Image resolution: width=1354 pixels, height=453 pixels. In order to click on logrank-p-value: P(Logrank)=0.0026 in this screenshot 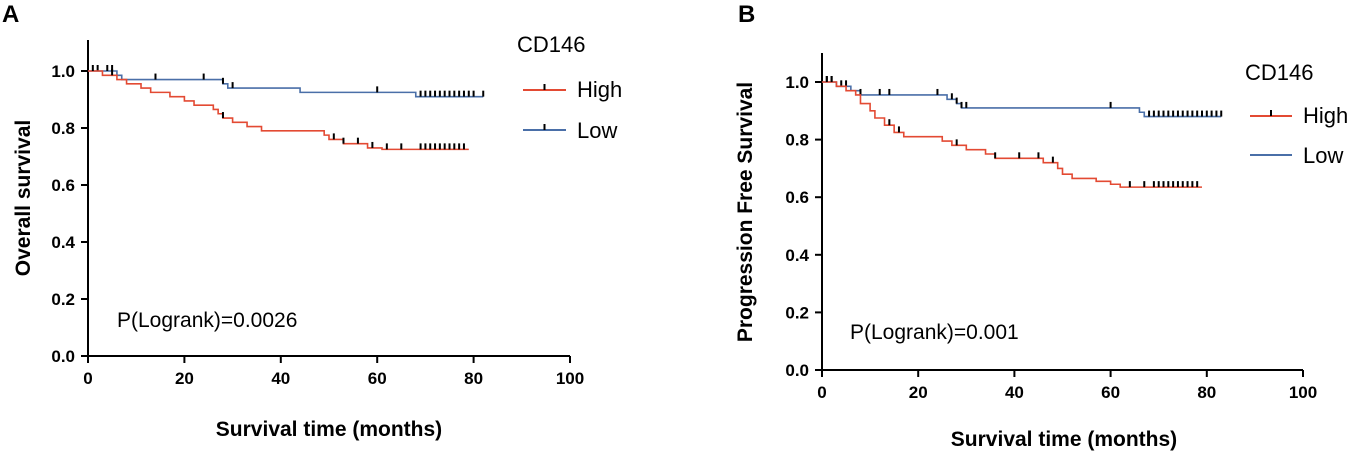, I will do `click(207, 320)`.